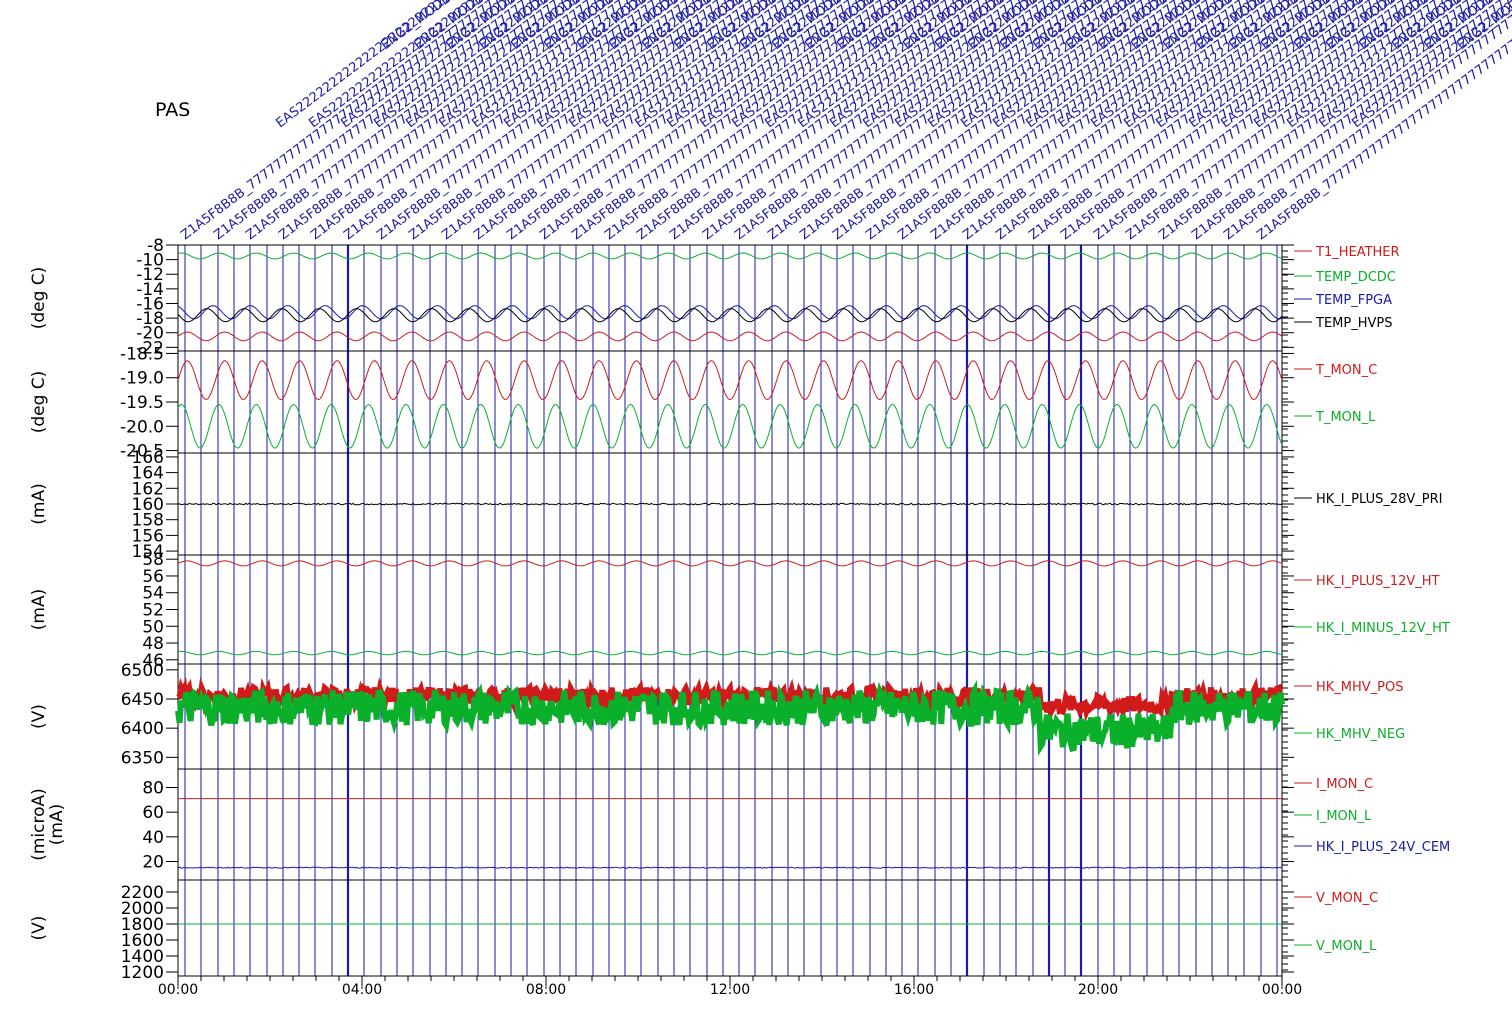  I want to click on time-axis: 00:00 04:00 08:00 12:00 16:00 20:00 00:00, so click(730, 987).